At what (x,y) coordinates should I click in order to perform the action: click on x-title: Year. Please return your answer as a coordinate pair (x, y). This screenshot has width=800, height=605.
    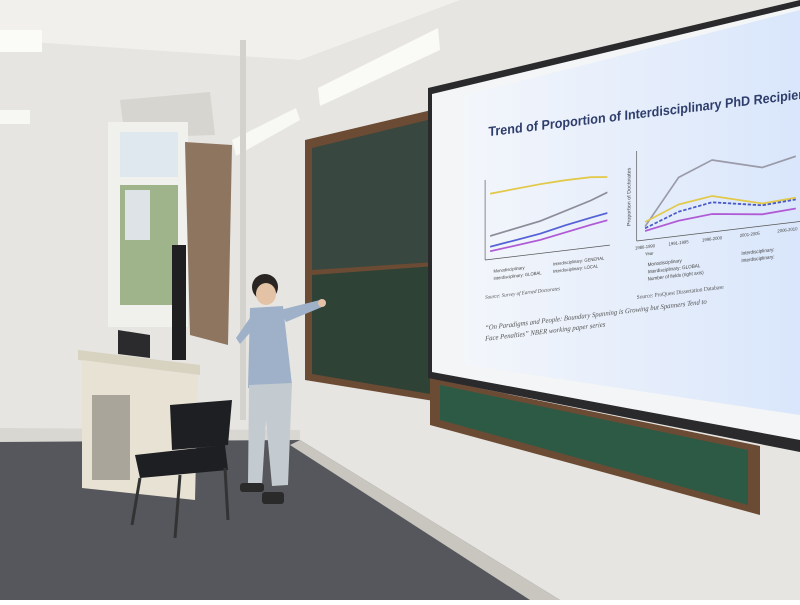
    Looking at the image, I should click on (649, 253).